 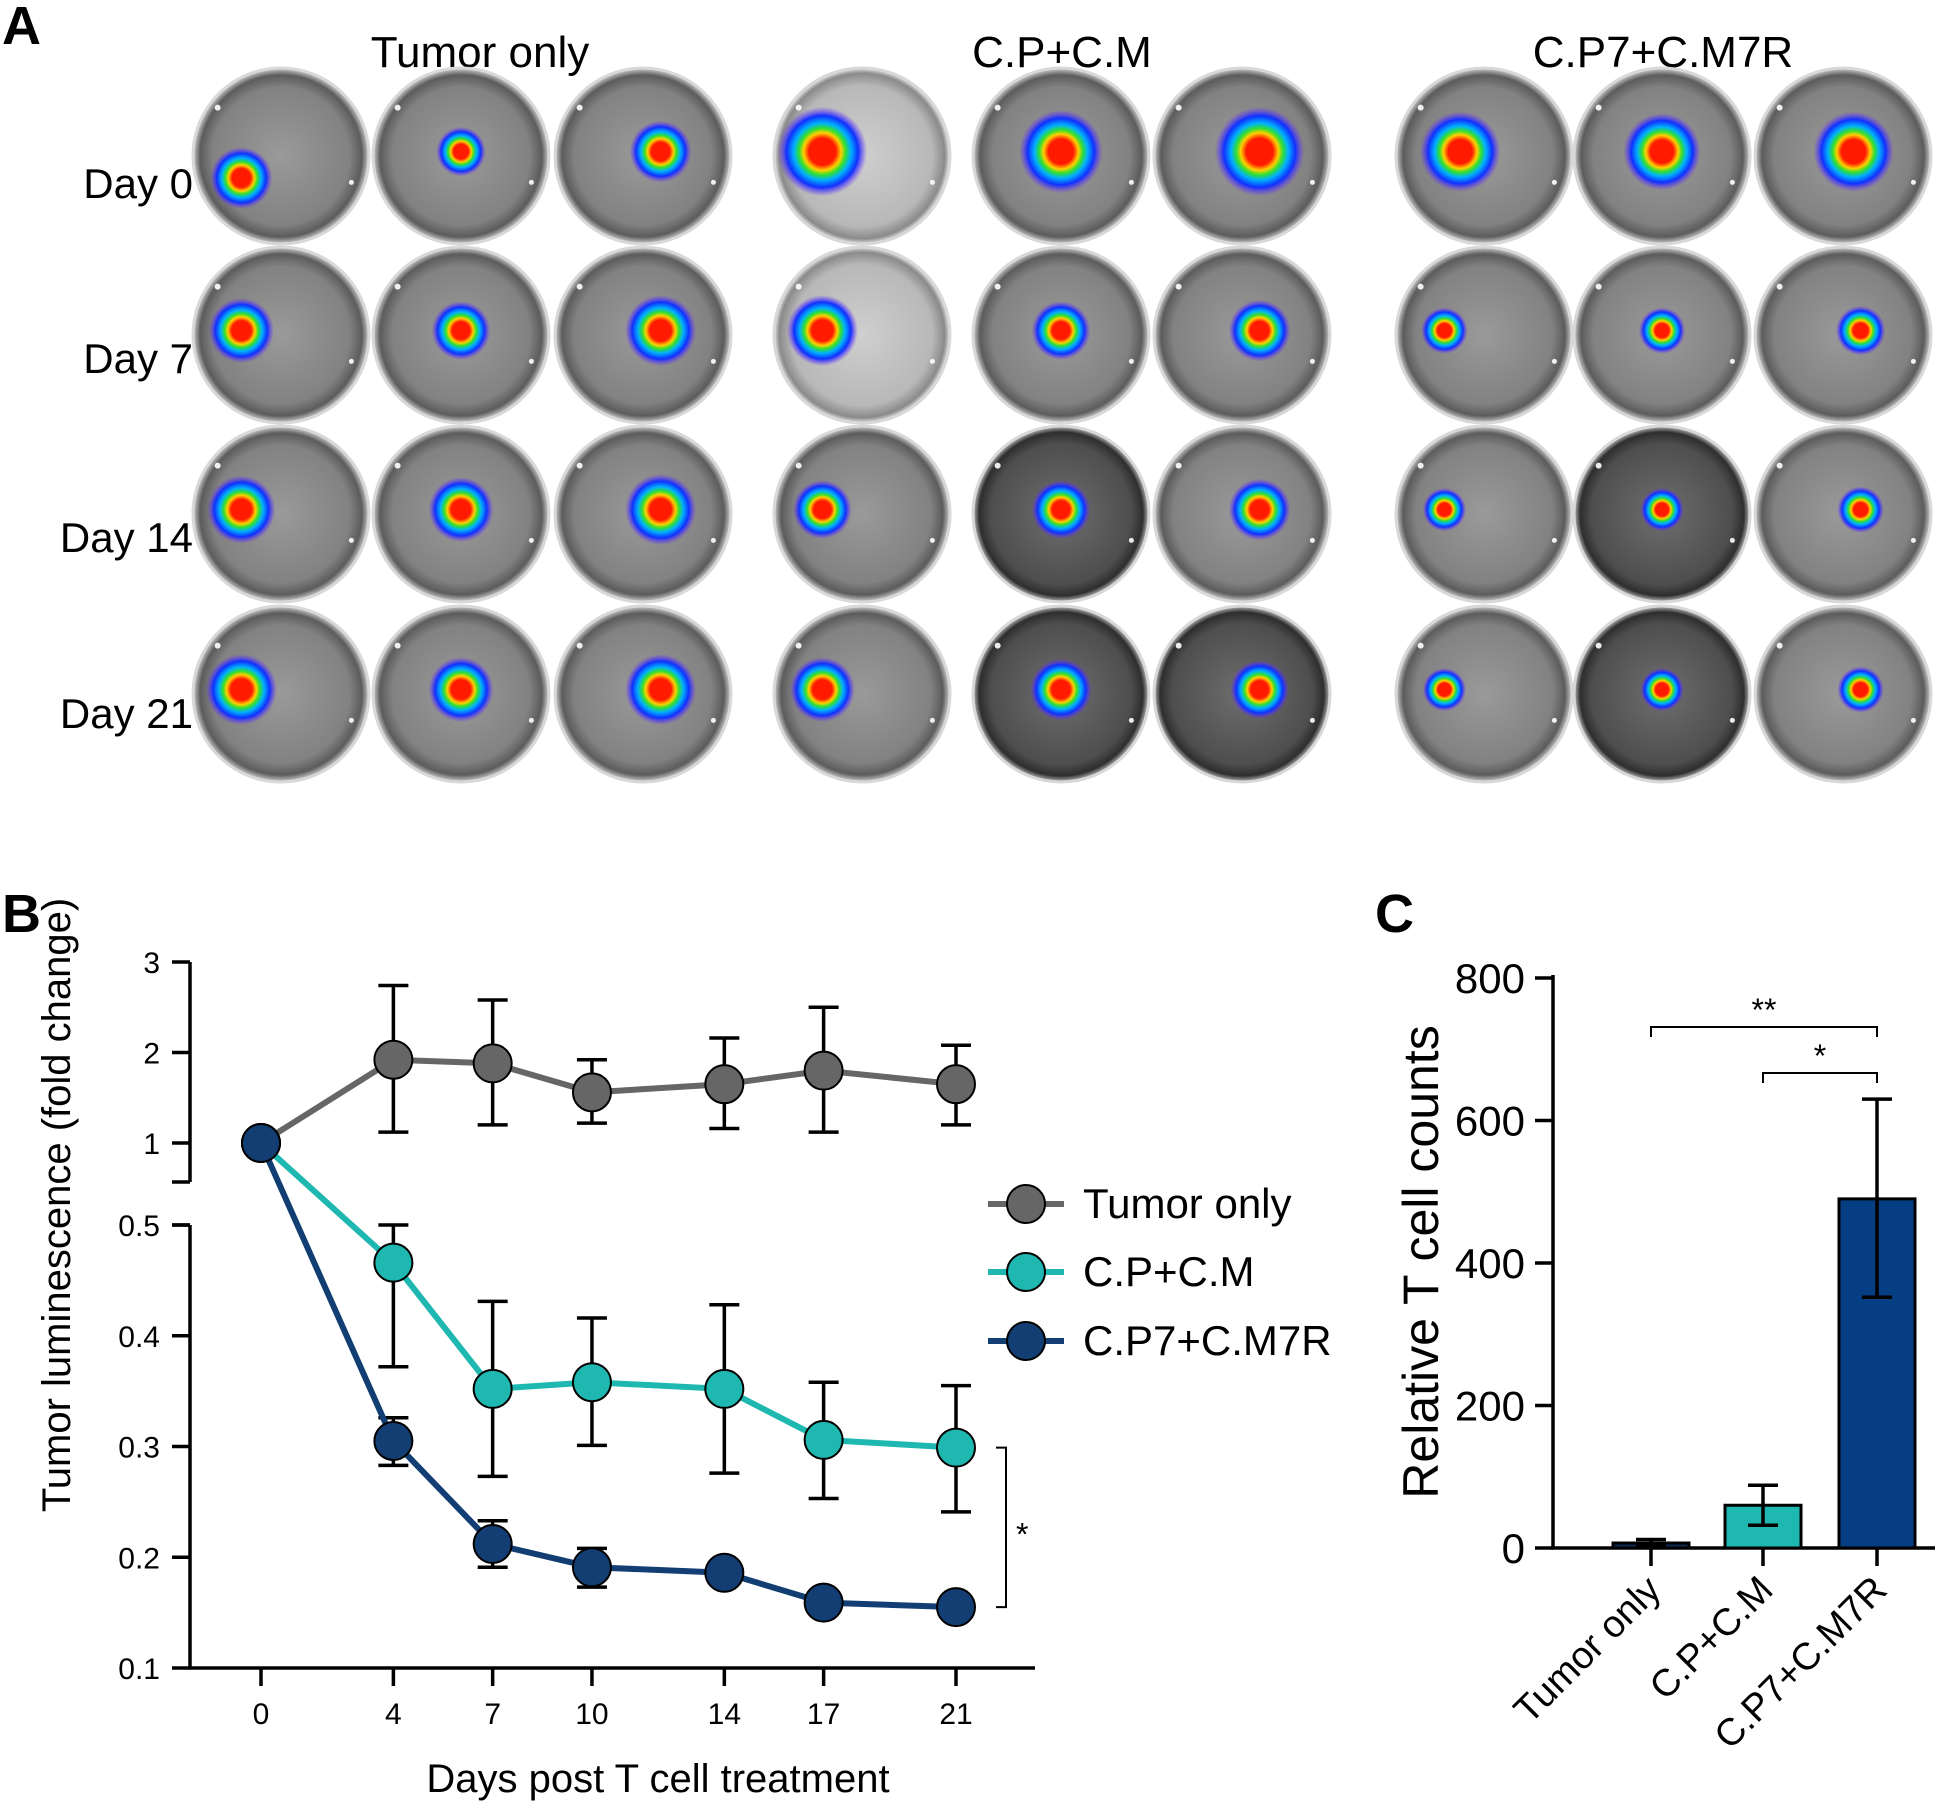 What do you see at coordinates (1187, 1203) in the screenshot?
I see `legend-label-tumor-only: Tumor only` at bounding box center [1187, 1203].